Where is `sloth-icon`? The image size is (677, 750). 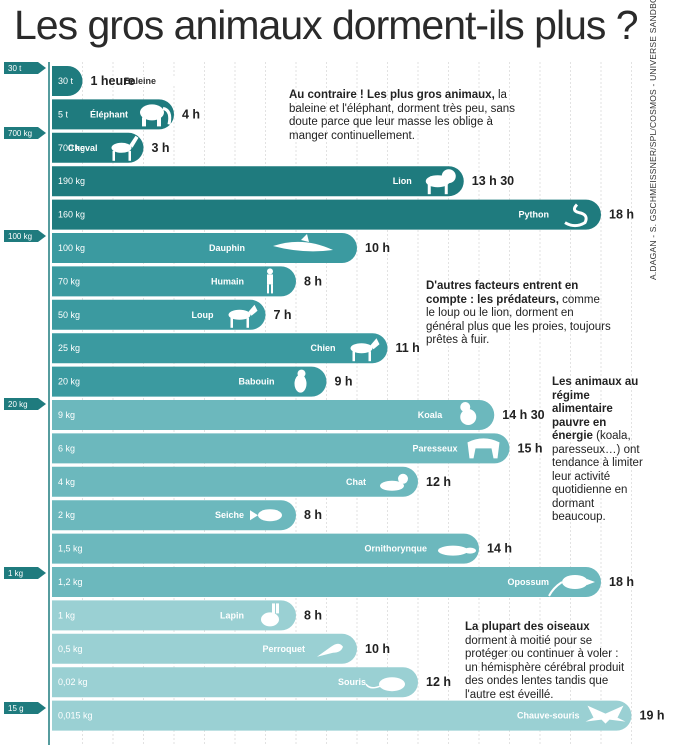 sloth-icon is located at coordinates (483, 448).